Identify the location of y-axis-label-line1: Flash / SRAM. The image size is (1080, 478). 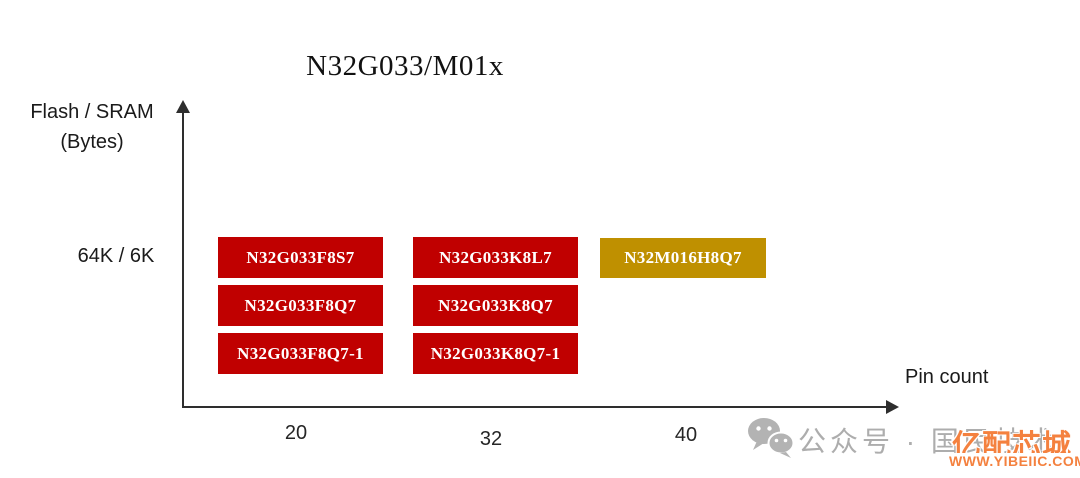
(92, 112).